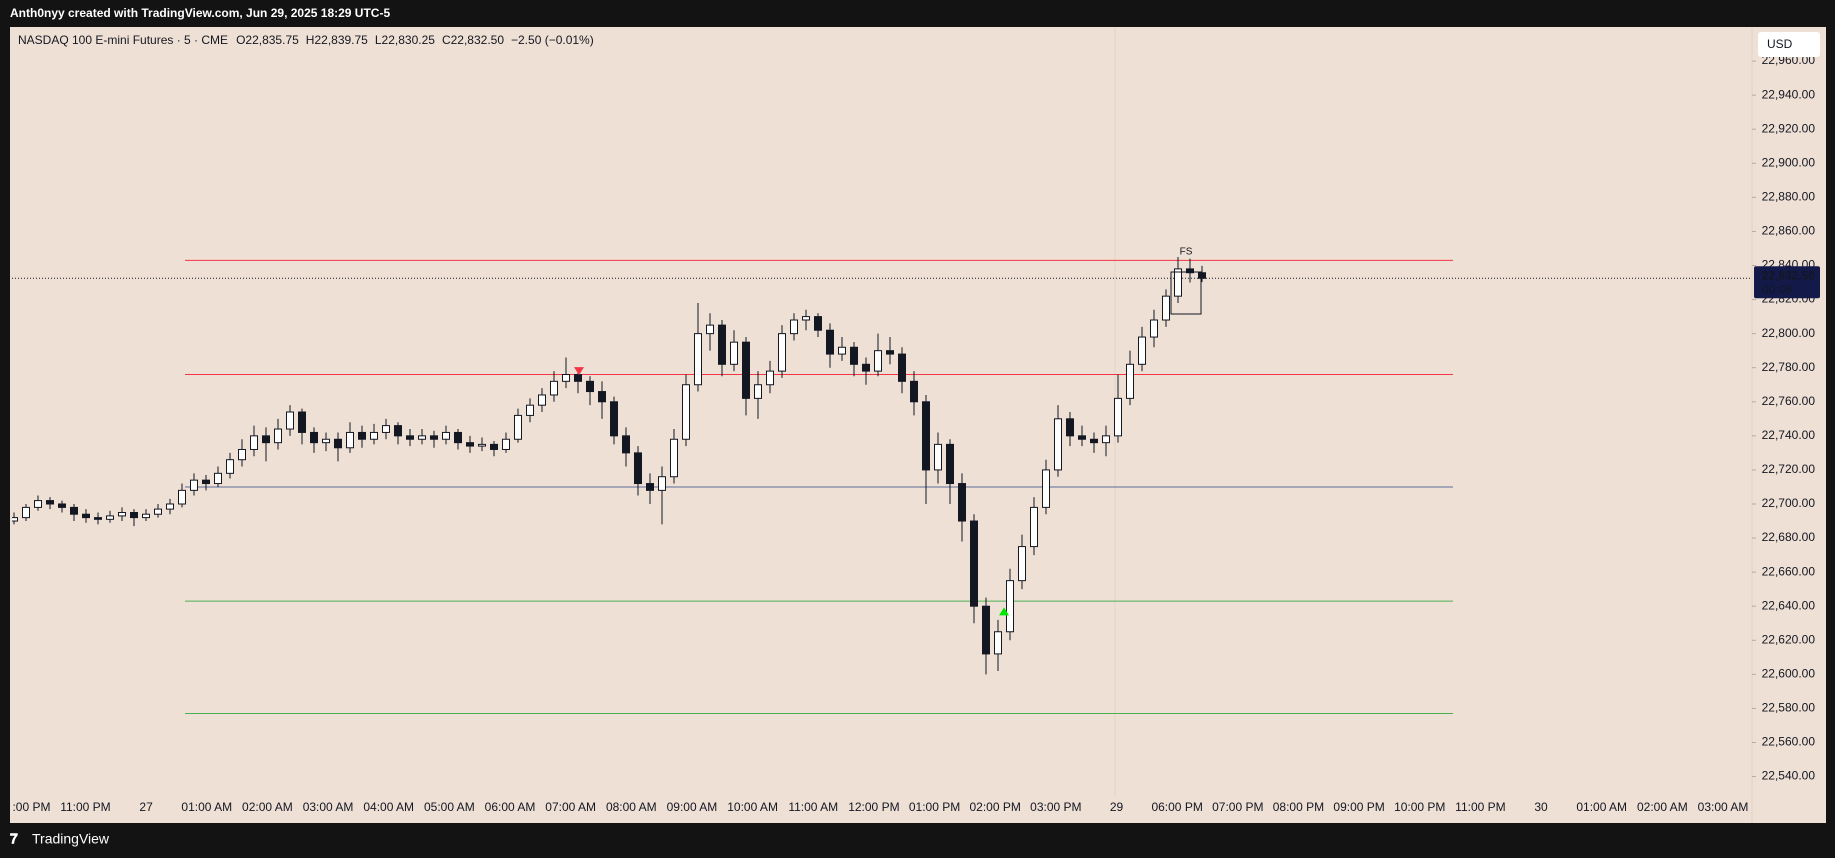  I want to click on x-tick-label: 01:00 PM, so click(934, 807).